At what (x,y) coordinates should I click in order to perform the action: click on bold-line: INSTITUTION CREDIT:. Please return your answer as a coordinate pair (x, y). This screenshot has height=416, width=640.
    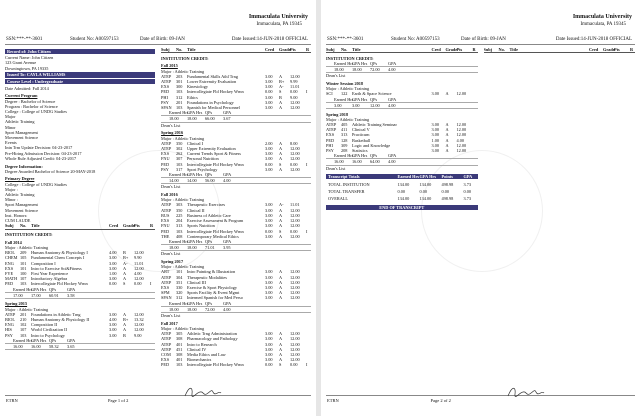
    Looking at the image, I should click on (185, 58).